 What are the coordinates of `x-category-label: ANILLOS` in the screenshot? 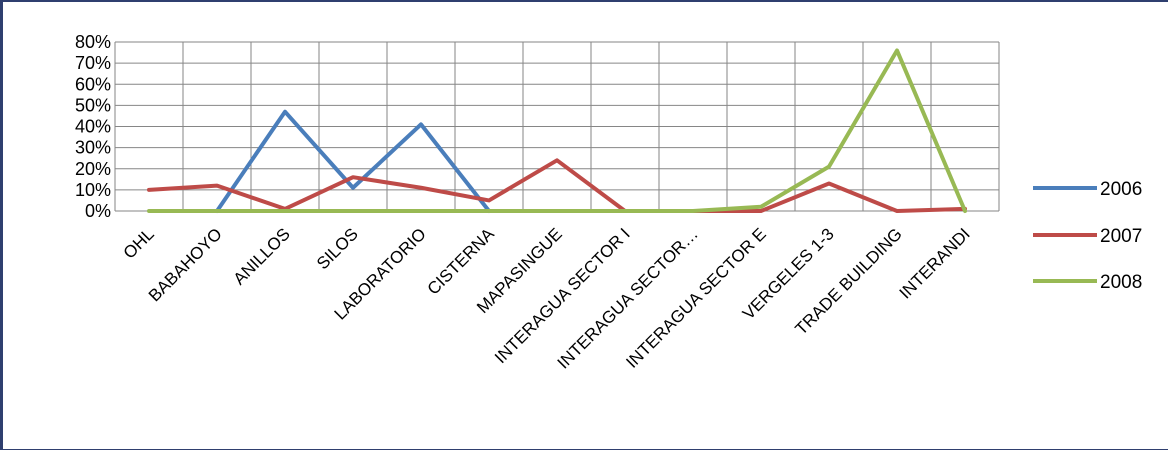 It's located at (262, 256).